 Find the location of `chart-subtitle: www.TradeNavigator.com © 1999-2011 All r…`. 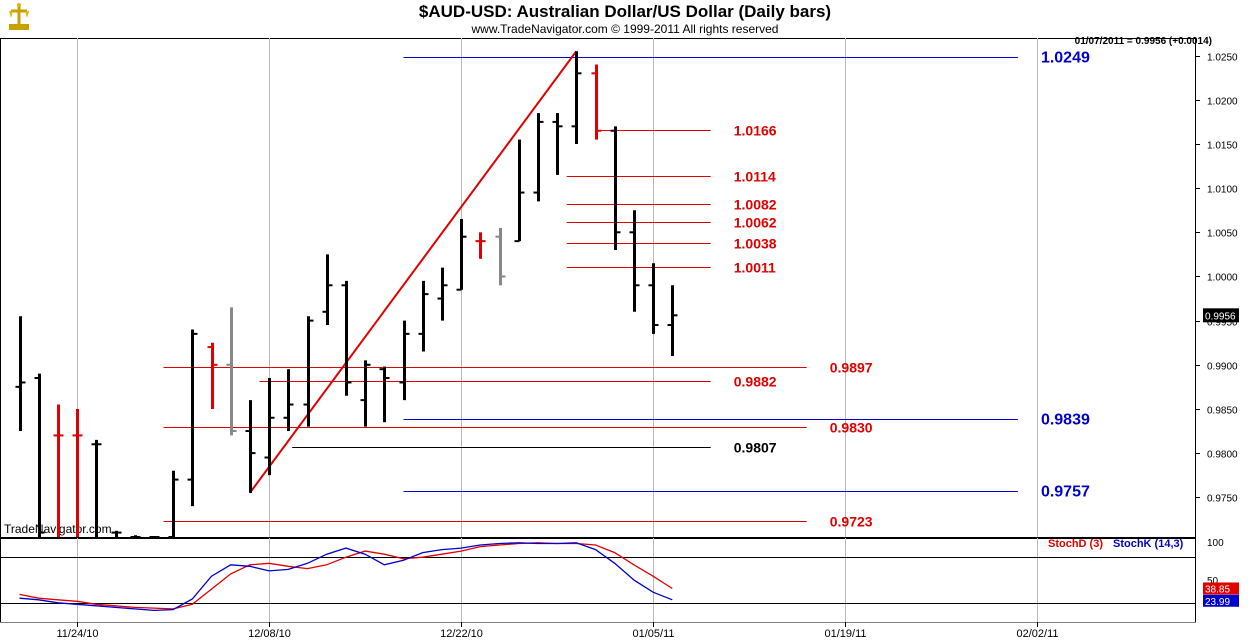

chart-subtitle: www.TradeNavigator.com © 1999-2011 All r… is located at coordinates (625, 29).